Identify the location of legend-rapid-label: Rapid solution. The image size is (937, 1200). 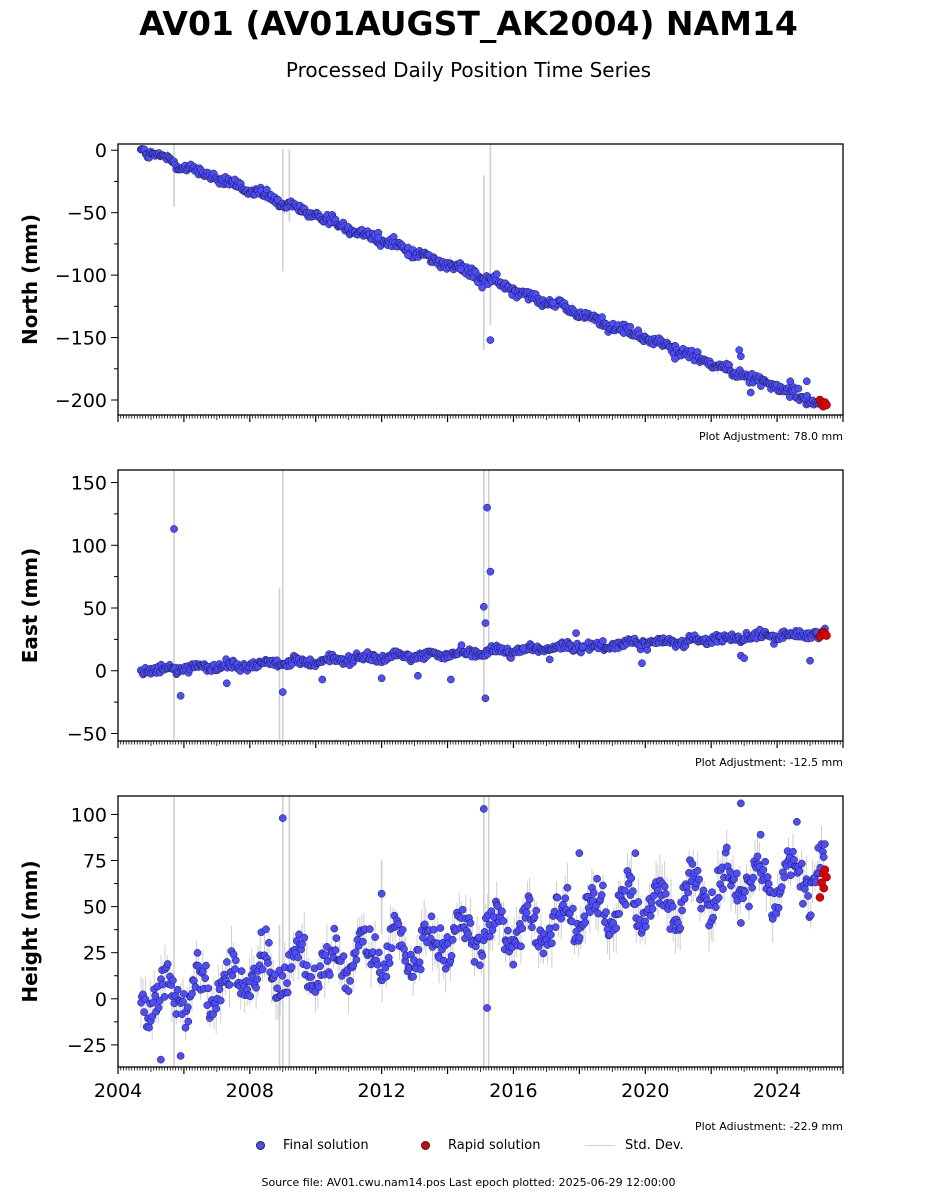
(494, 1145).